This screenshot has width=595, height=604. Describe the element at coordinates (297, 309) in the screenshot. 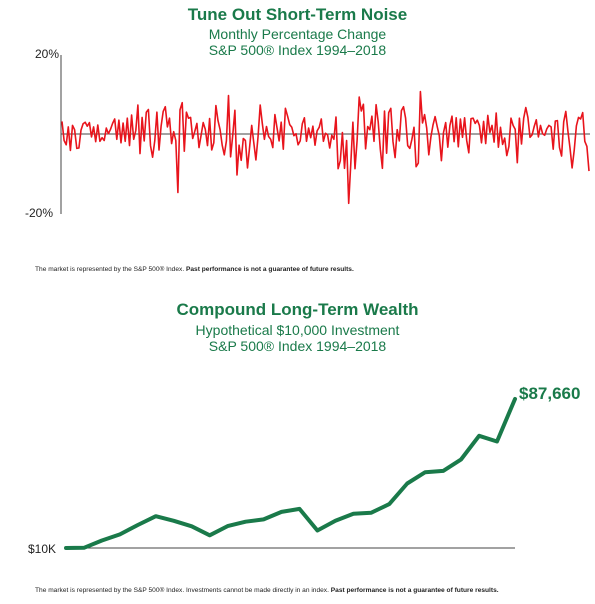

I see `wealth-chart-title: Compound Long-Term Wealth` at that location.